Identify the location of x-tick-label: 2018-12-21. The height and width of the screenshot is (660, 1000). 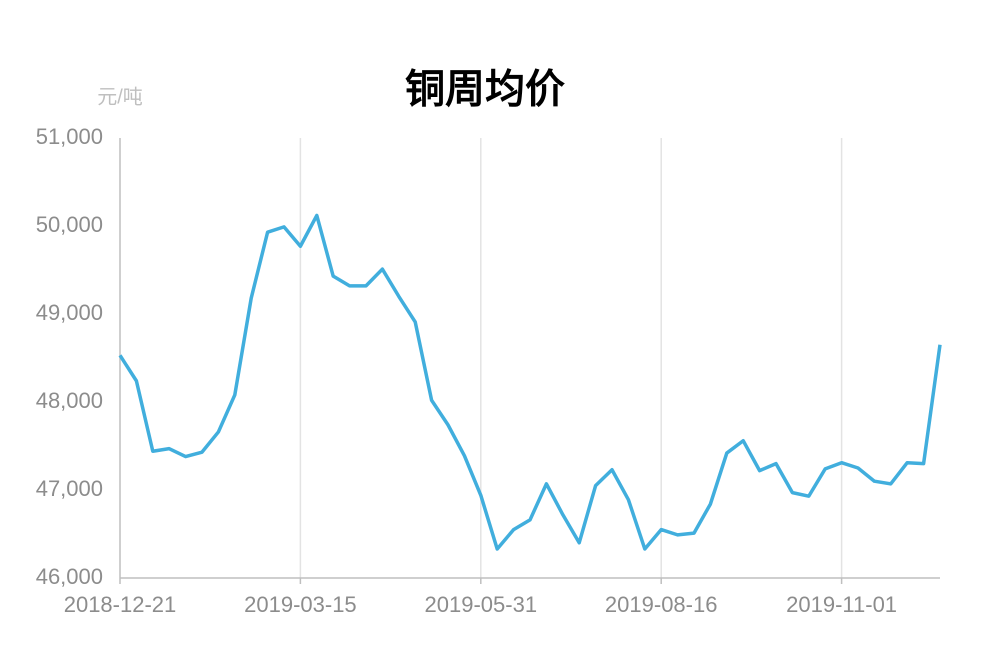
(120, 604).